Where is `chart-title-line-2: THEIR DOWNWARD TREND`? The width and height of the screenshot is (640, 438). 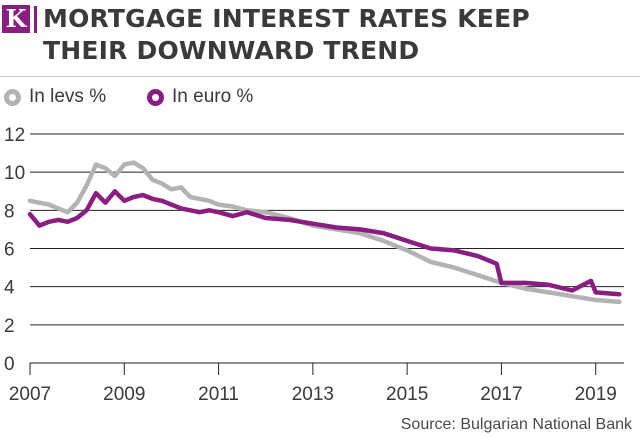 chart-title-line-2: THEIR DOWNWARD TREND is located at coordinates (231, 50).